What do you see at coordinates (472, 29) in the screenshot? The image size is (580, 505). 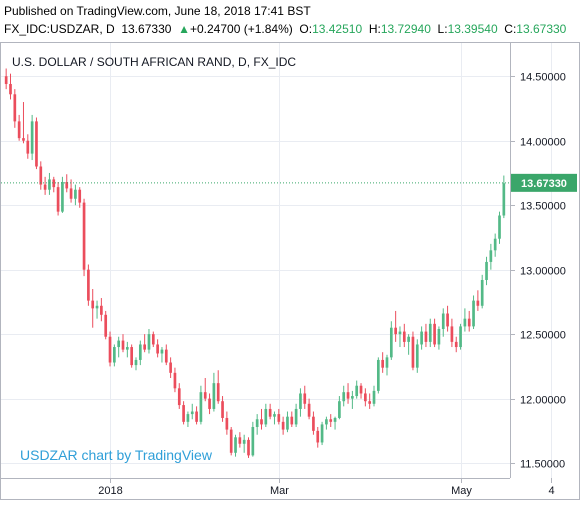 I see `low-value: 13.39540` at bounding box center [472, 29].